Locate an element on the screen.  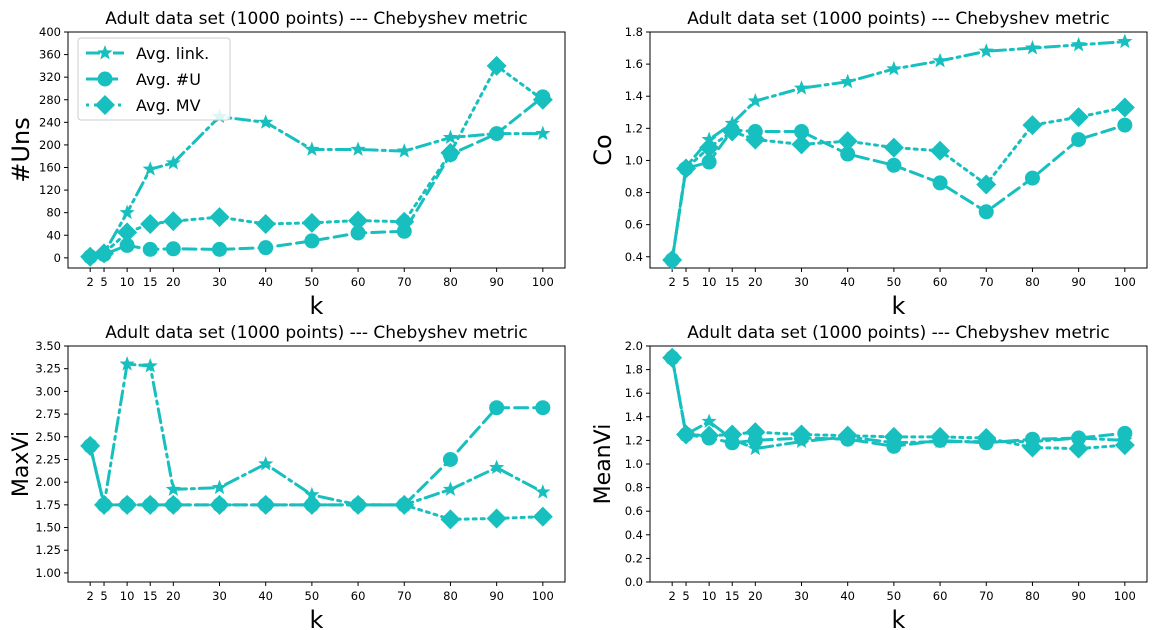
x-tick-label: 5 is located at coordinates (685, 596).